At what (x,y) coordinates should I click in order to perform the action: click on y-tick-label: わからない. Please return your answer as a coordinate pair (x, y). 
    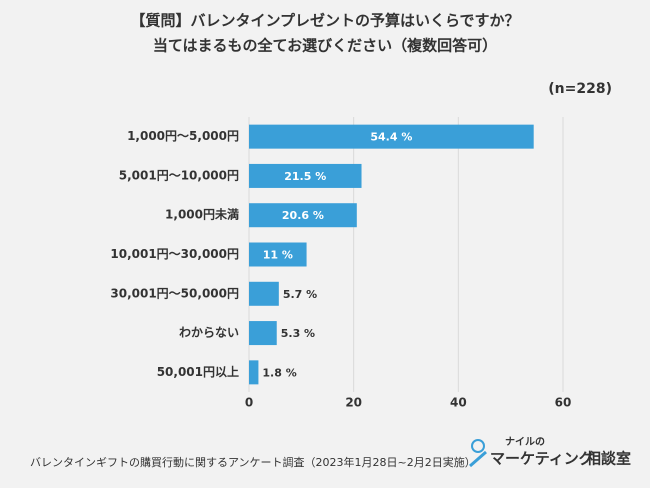
    Looking at the image, I should click on (209, 333).